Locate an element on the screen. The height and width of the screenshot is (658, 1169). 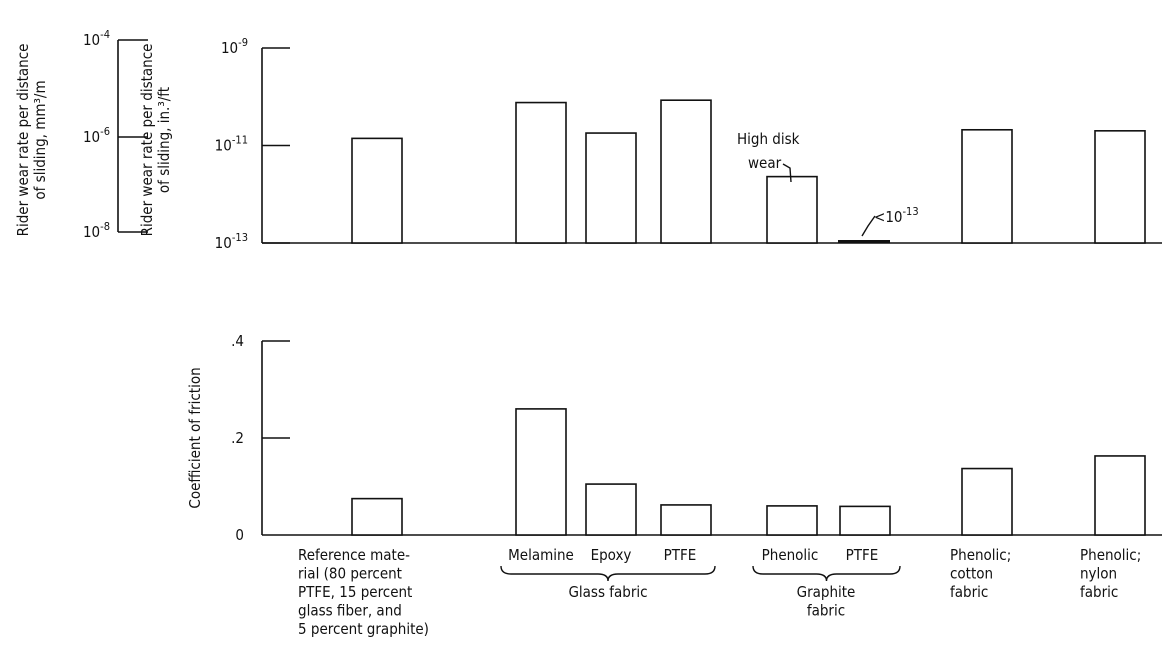
friction-y-tick-label: .4 is located at coordinates (237, 341).